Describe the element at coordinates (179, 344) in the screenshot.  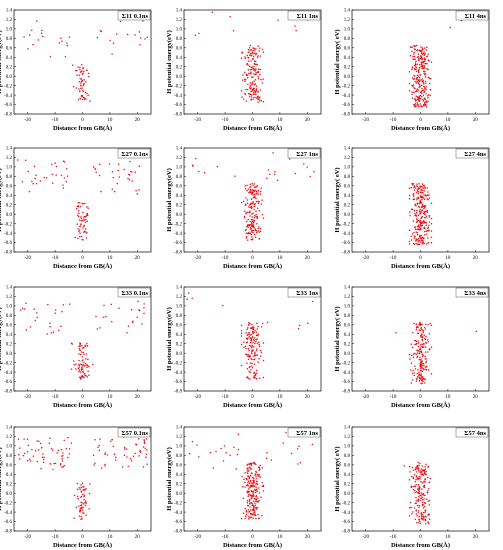
I see `y-tick-label: 0.2` at that location.